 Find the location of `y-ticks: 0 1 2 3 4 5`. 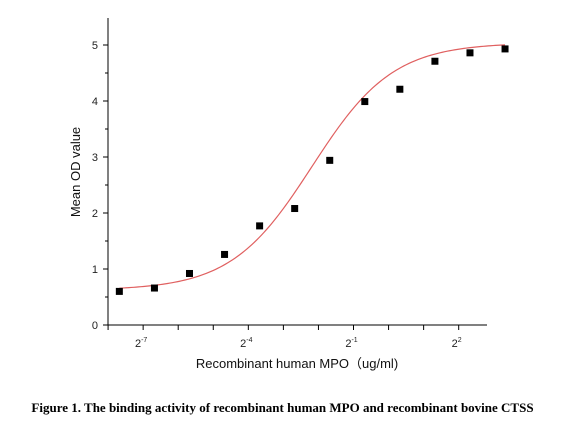

y-ticks: 0 1 2 3 4 5 is located at coordinates (100, 186).